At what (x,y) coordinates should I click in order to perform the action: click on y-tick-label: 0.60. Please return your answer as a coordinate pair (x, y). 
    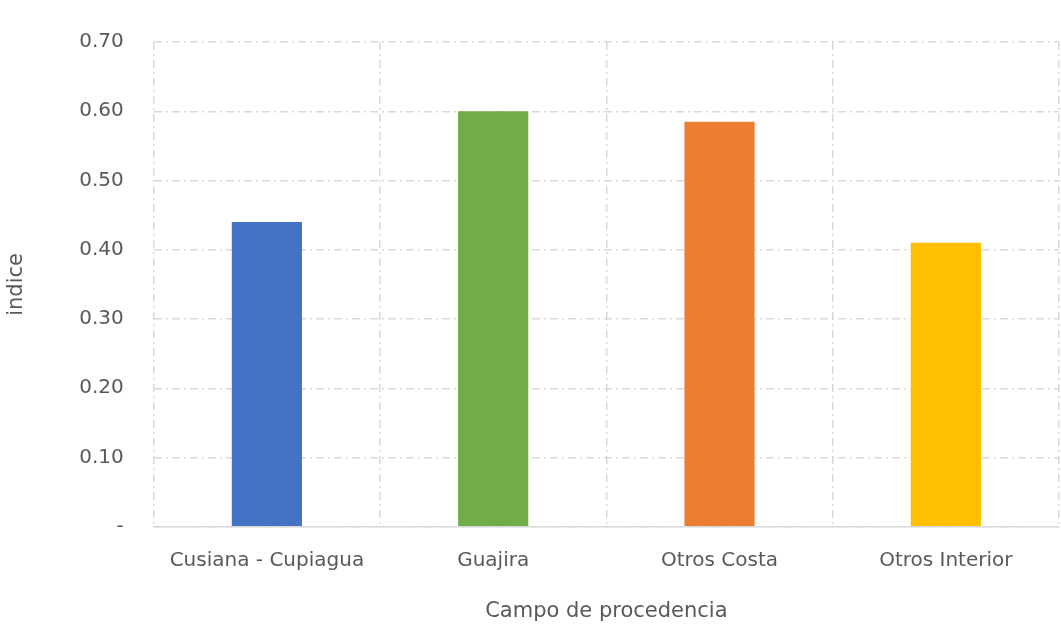
    Looking at the image, I should click on (101, 109).